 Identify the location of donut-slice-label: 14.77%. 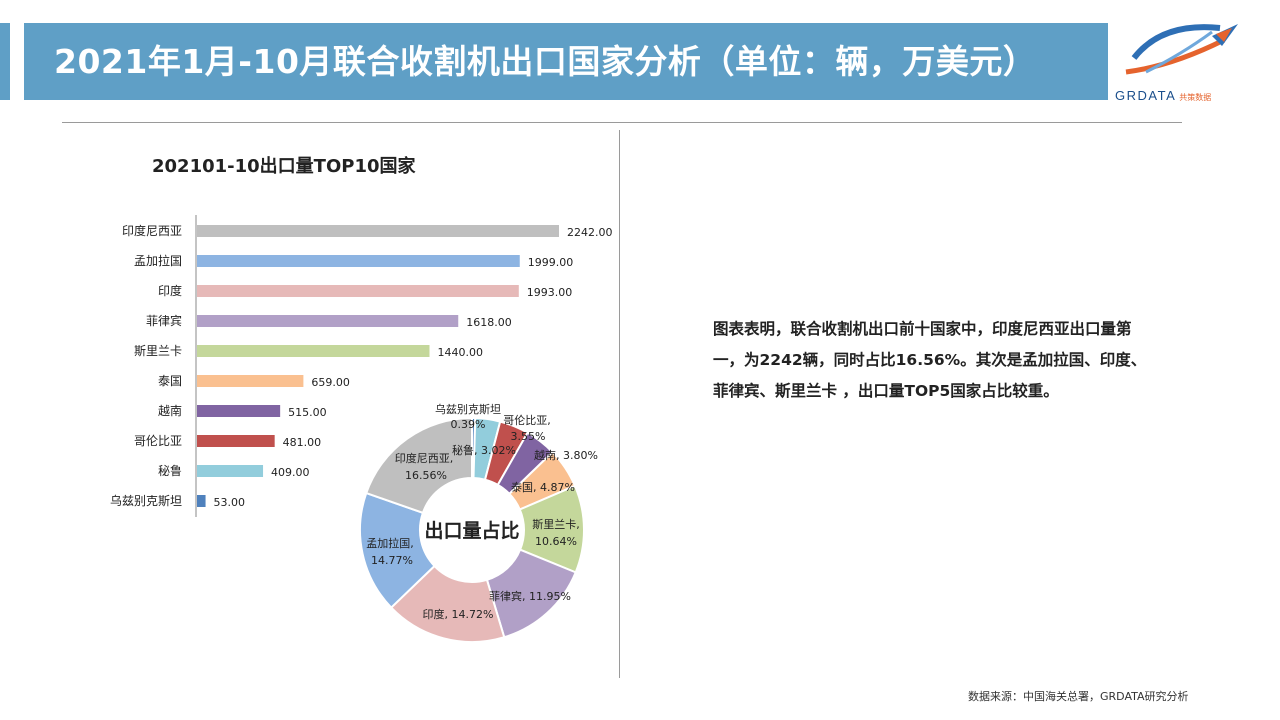
(392, 560).